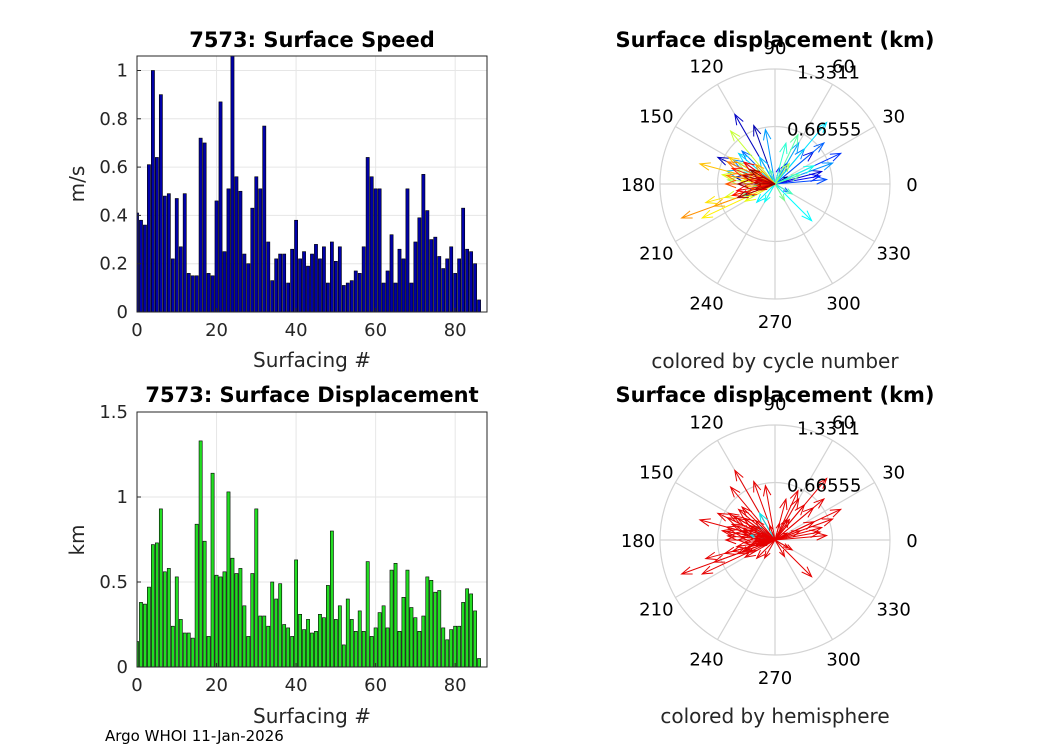 The image size is (1050, 750). I want to click on speed-chart-title: 7573: Surface Speed, so click(312, 40).